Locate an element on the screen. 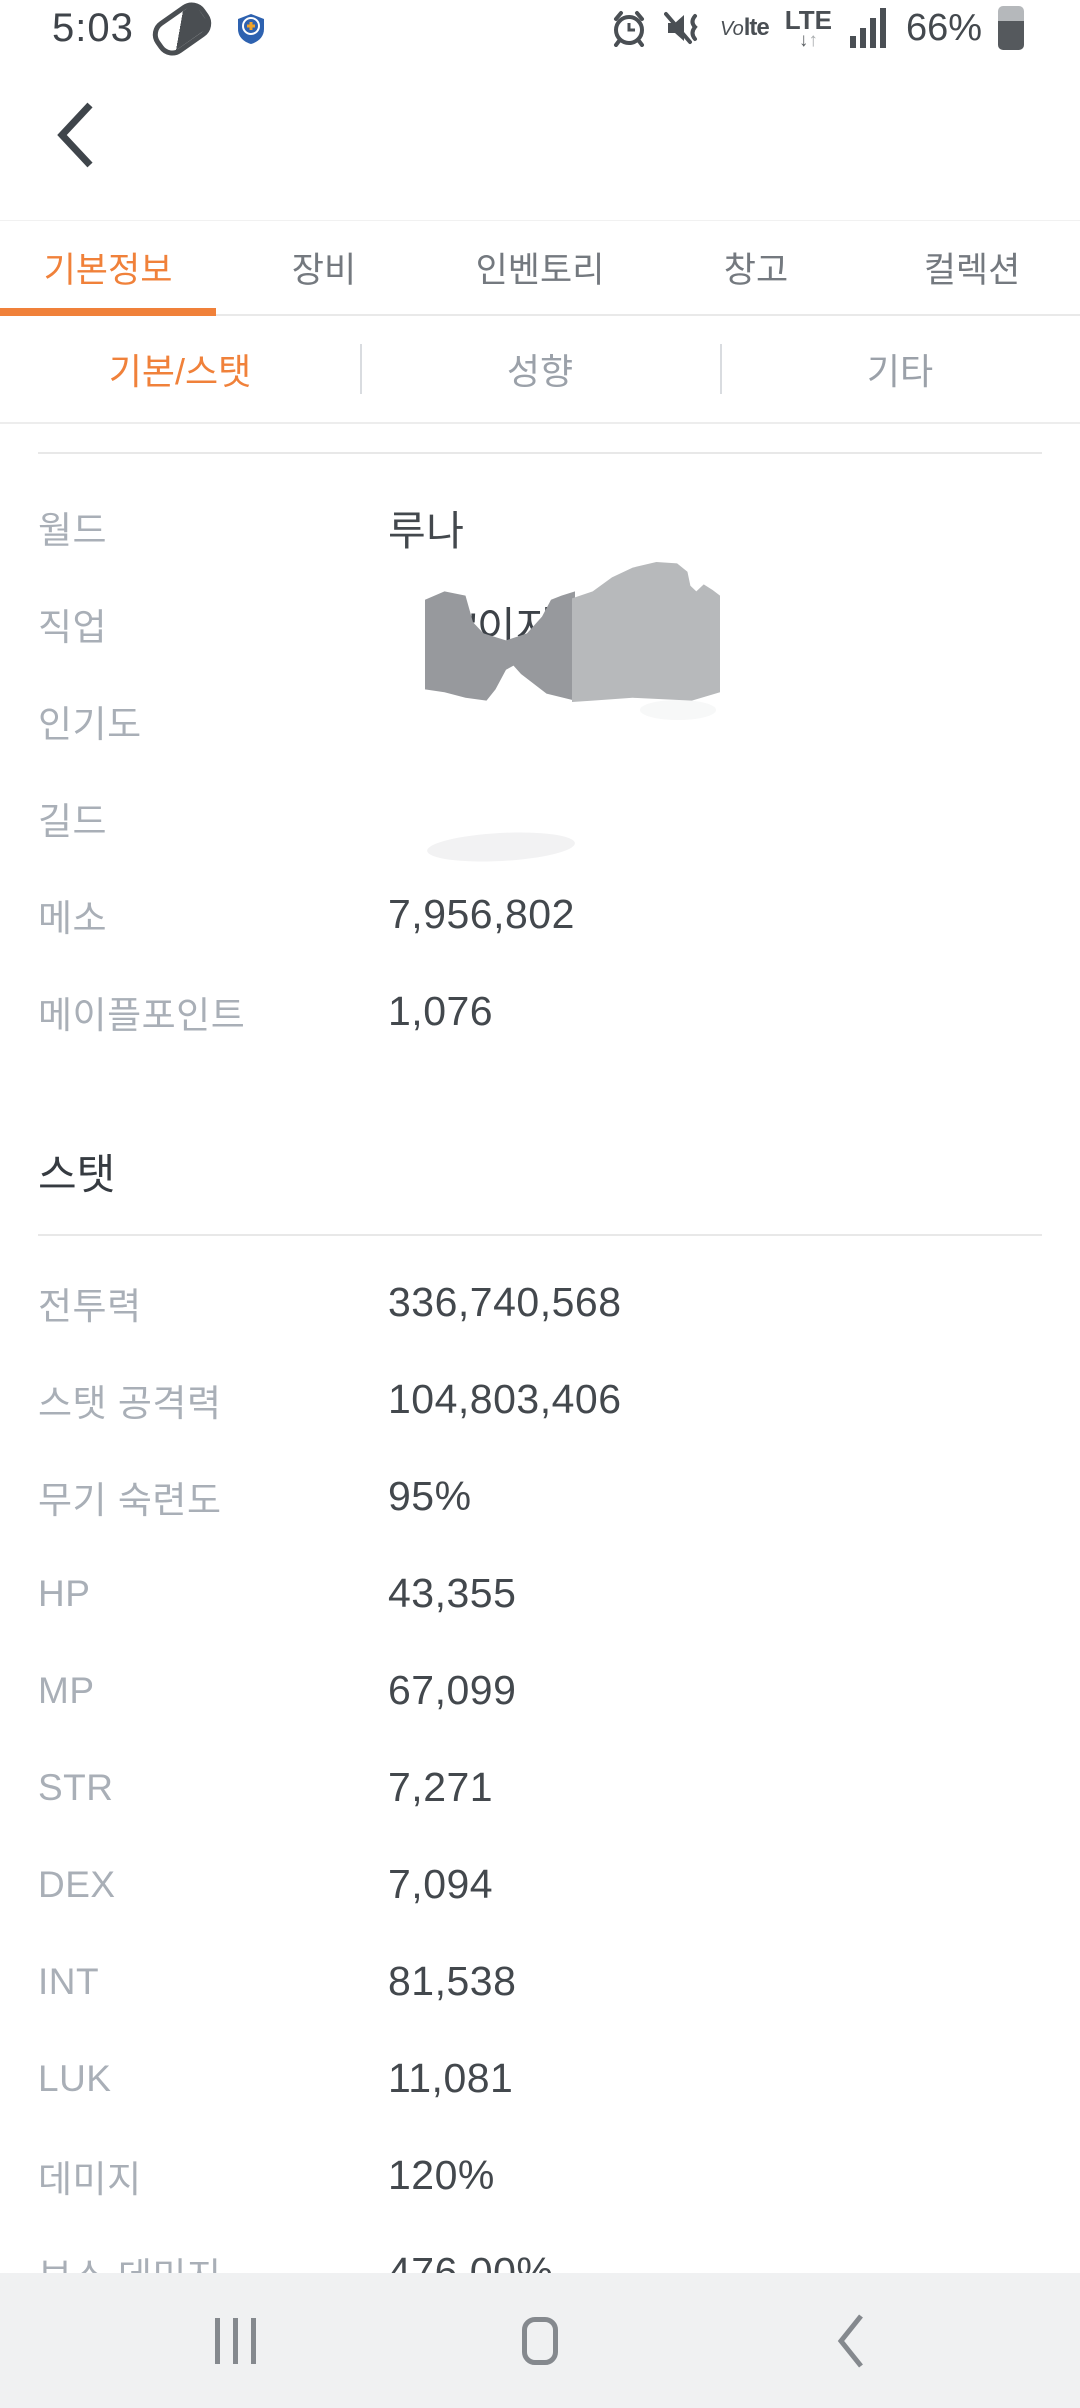  tab-equipment: 장비 is located at coordinates (324, 270).